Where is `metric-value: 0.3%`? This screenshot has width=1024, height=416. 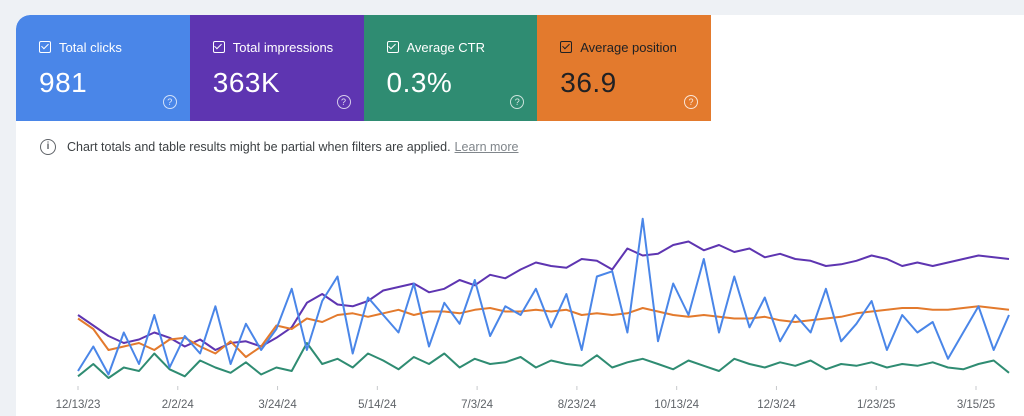
metric-value: 0.3% is located at coordinates (419, 82).